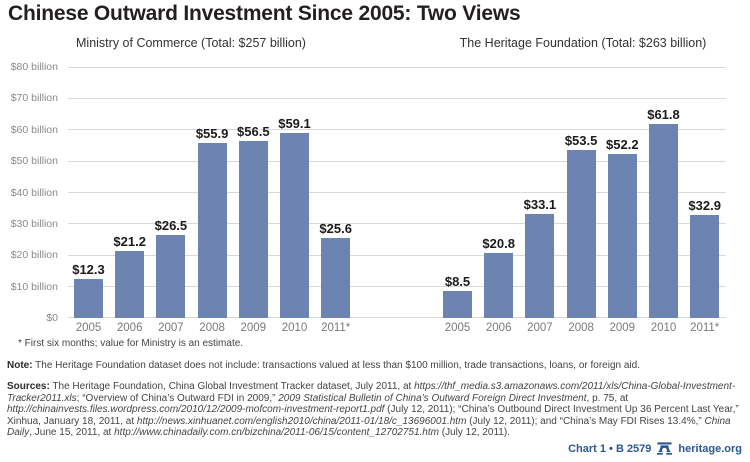  What do you see at coordinates (52, 318) in the screenshot?
I see `y-axis-tick-label: $0` at bounding box center [52, 318].